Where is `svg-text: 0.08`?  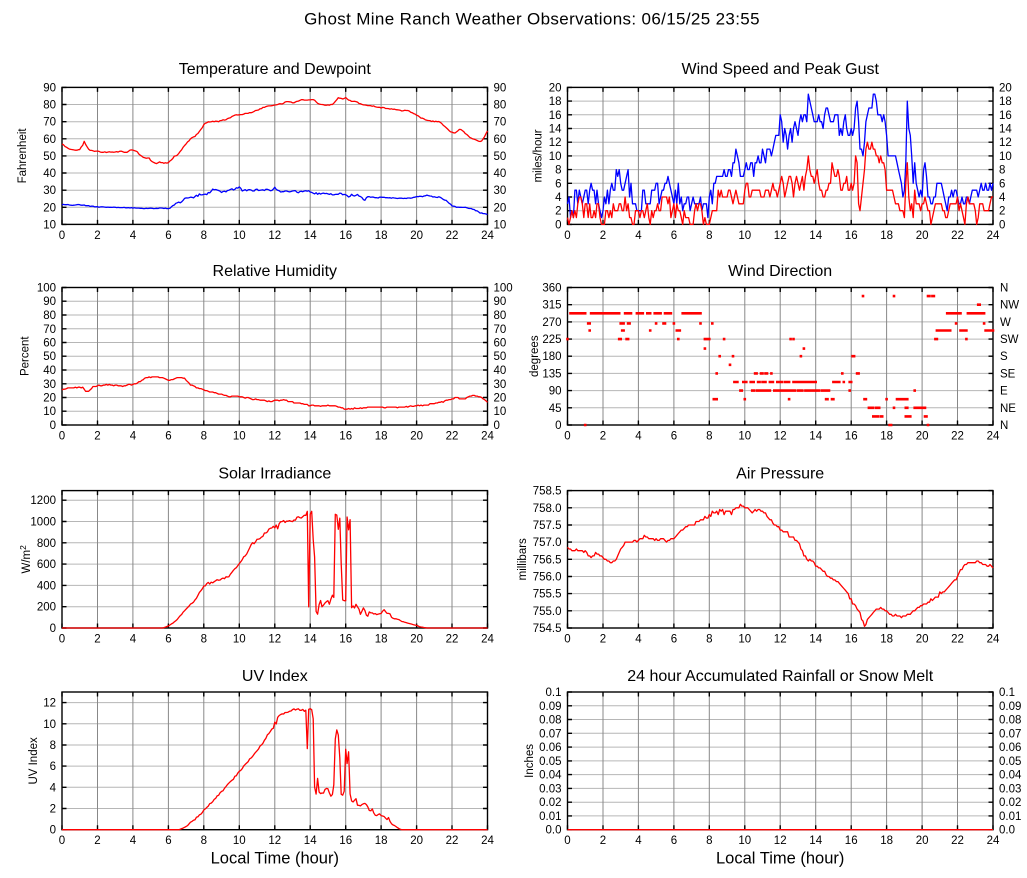
svg-text: 0.08 is located at coordinates (1010, 721).